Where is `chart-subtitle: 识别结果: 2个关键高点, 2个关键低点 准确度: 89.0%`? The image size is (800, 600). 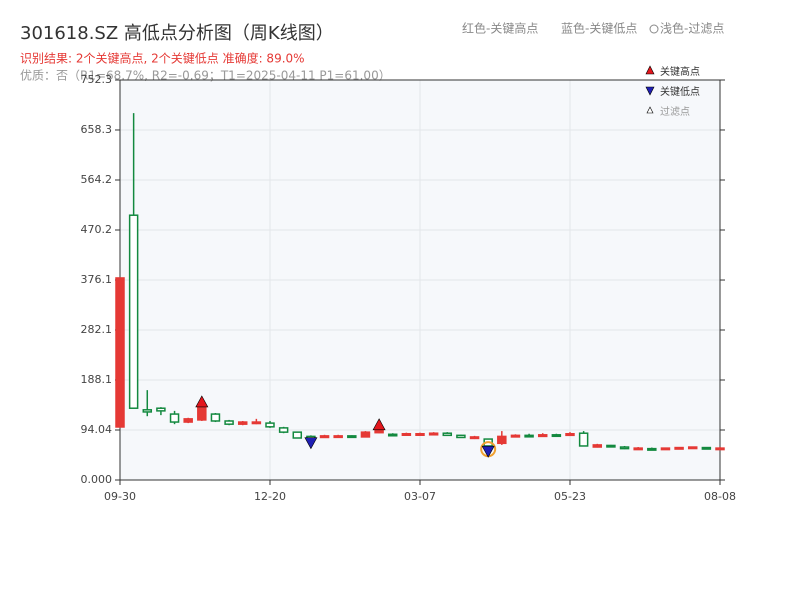
chart-subtitle: 识别结果: 2个关键高点, 2个关键低点 准确度: 89.0% is located at coordinates (162, 58).